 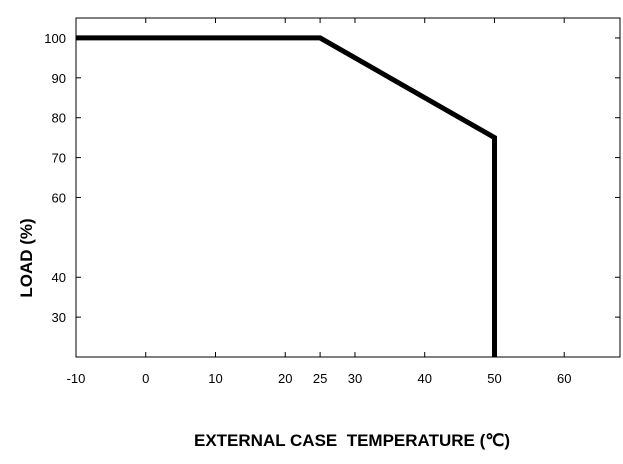 What do you see at coordinates (494, 378) in the screenshot?
I see `x-tick-label: 50` at bounding box center [494, 378].